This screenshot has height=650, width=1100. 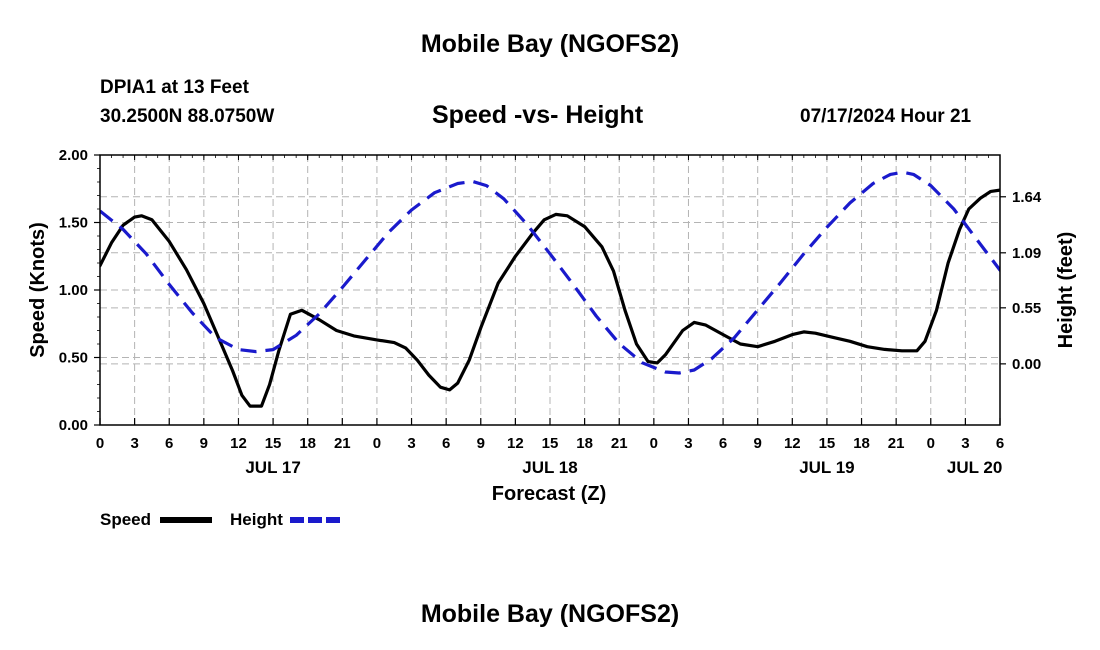 What do you see at coordinates (1026, 308) in the screenshot?
I see `y2-tick-label: 0.55` at bounding box center [1026, 308].